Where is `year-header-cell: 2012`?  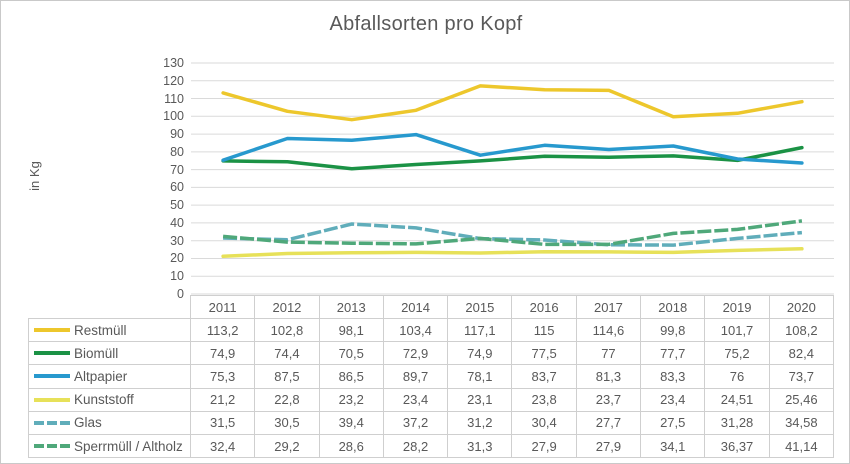 year-header-cell: 2012 is located at coordinates (287, 307).